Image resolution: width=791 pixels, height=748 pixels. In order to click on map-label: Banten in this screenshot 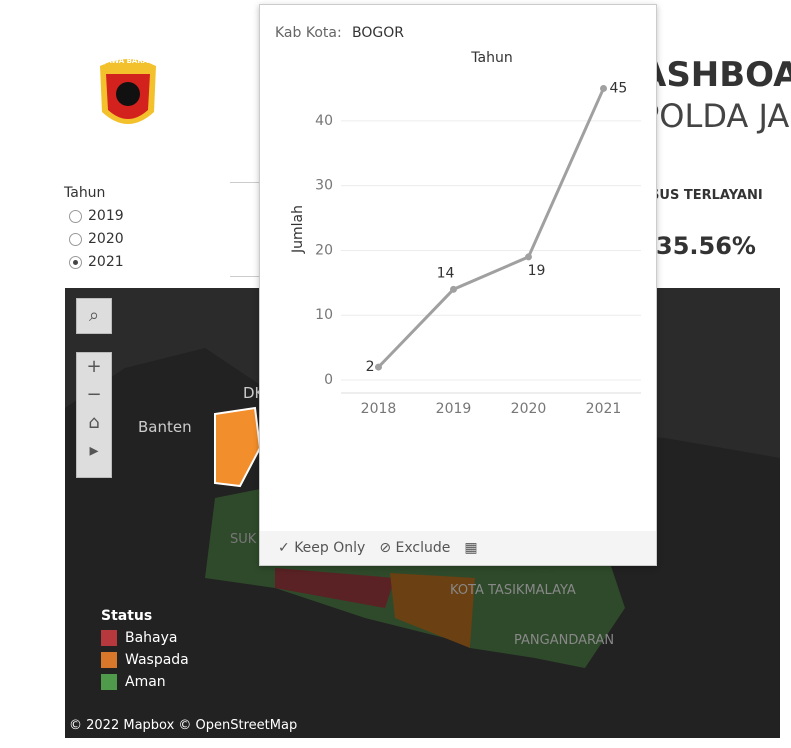, I will do `click(165, 427)`.